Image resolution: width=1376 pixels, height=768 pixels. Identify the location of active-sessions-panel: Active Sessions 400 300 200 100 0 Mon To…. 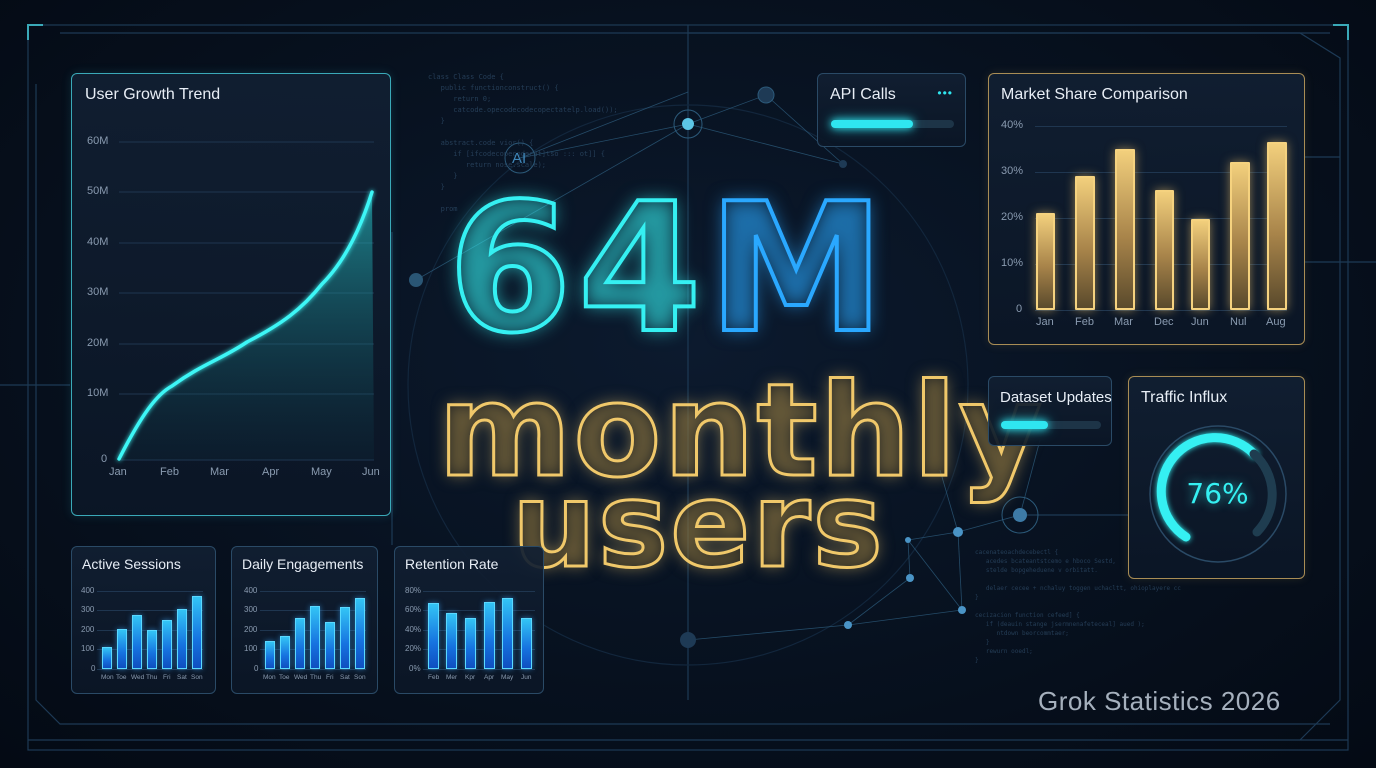
(143, 620).